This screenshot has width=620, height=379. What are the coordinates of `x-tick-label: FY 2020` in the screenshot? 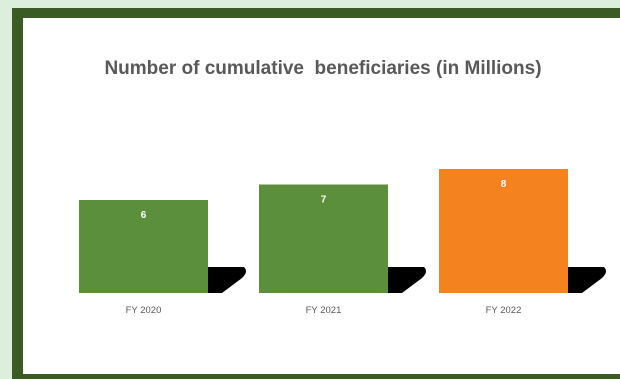 It's located at (144, 310).